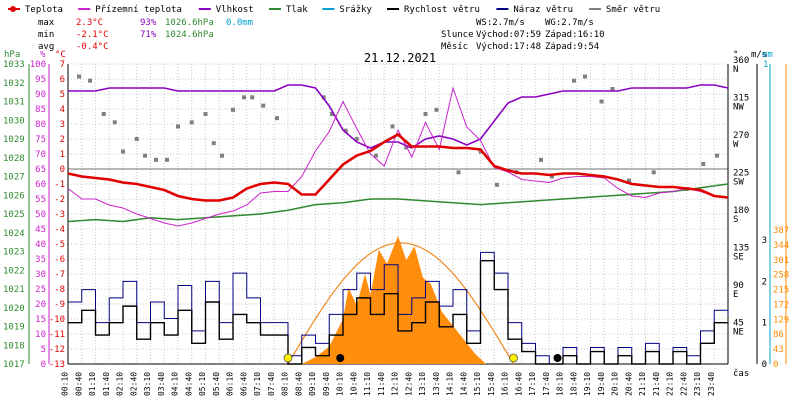  Describe the element at coordinates (615, 384) in the screenshot. I see `x-tick-label: 20:10` at that location.